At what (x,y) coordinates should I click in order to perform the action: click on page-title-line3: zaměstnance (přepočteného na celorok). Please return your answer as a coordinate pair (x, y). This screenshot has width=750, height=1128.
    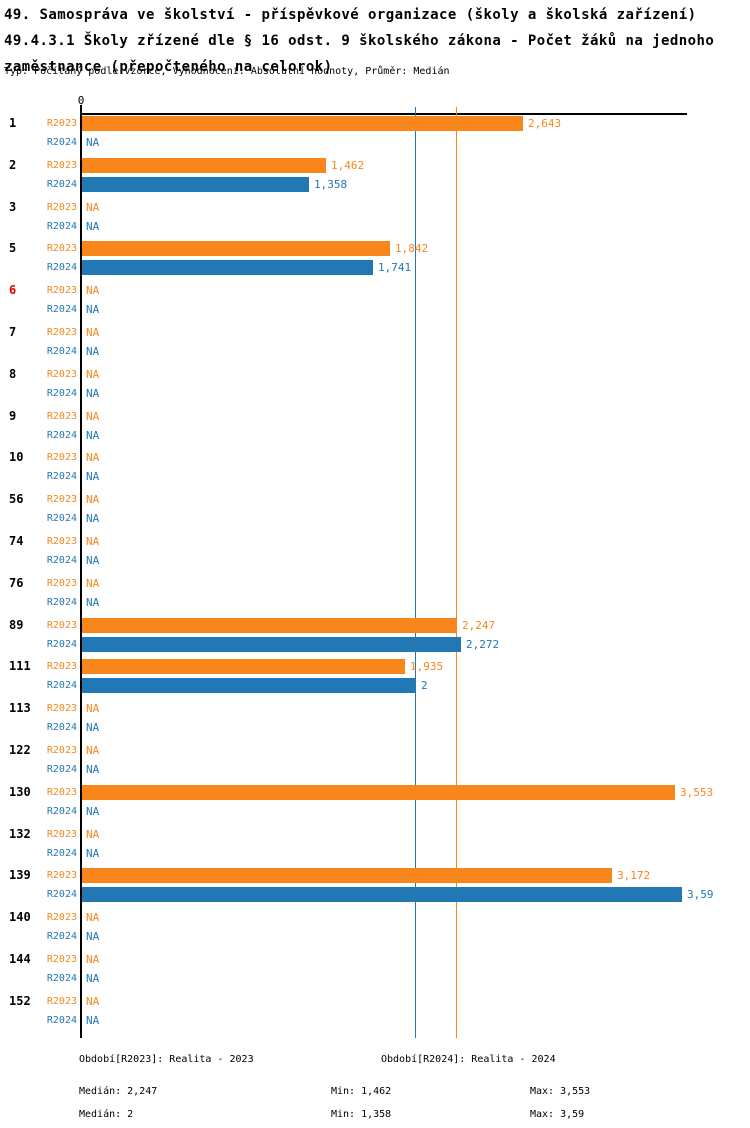
    Looking at the image, I should click on (168, 67).